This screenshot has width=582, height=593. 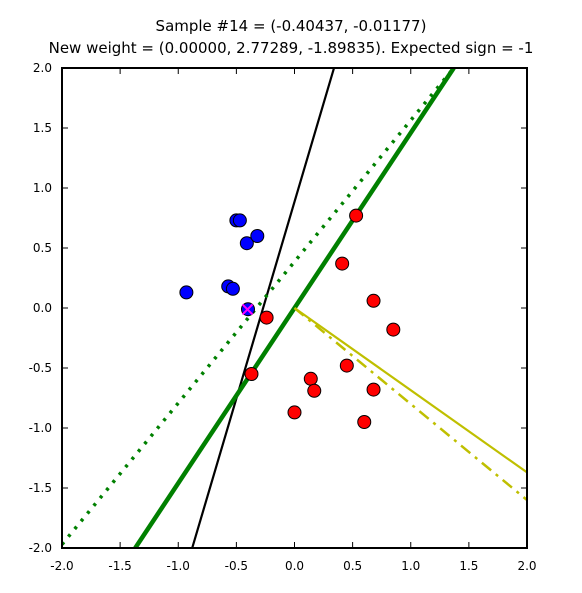 I want to click on y-tick-label: 1.0, so click(x=42, y=188).